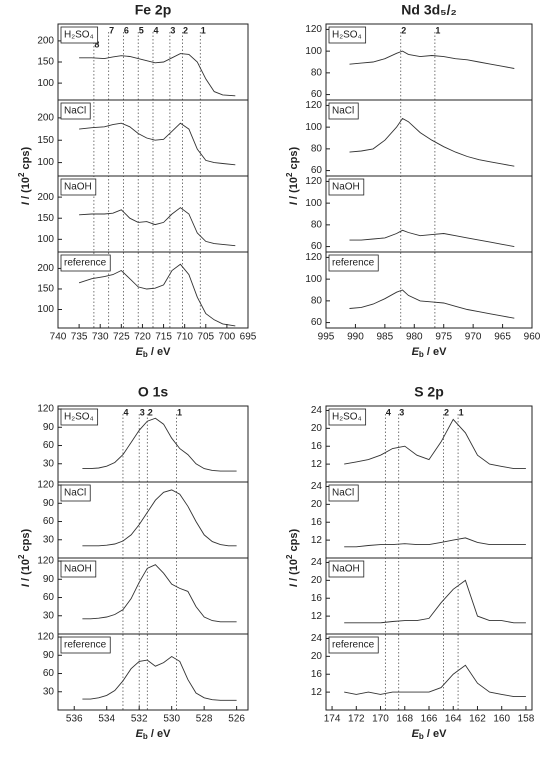 Image resolution: width=550 pixels, height=758 pixels. Describe the element at coordinates (145, 736) in the screenshot. I see `x-label-subscript: b` at that location.